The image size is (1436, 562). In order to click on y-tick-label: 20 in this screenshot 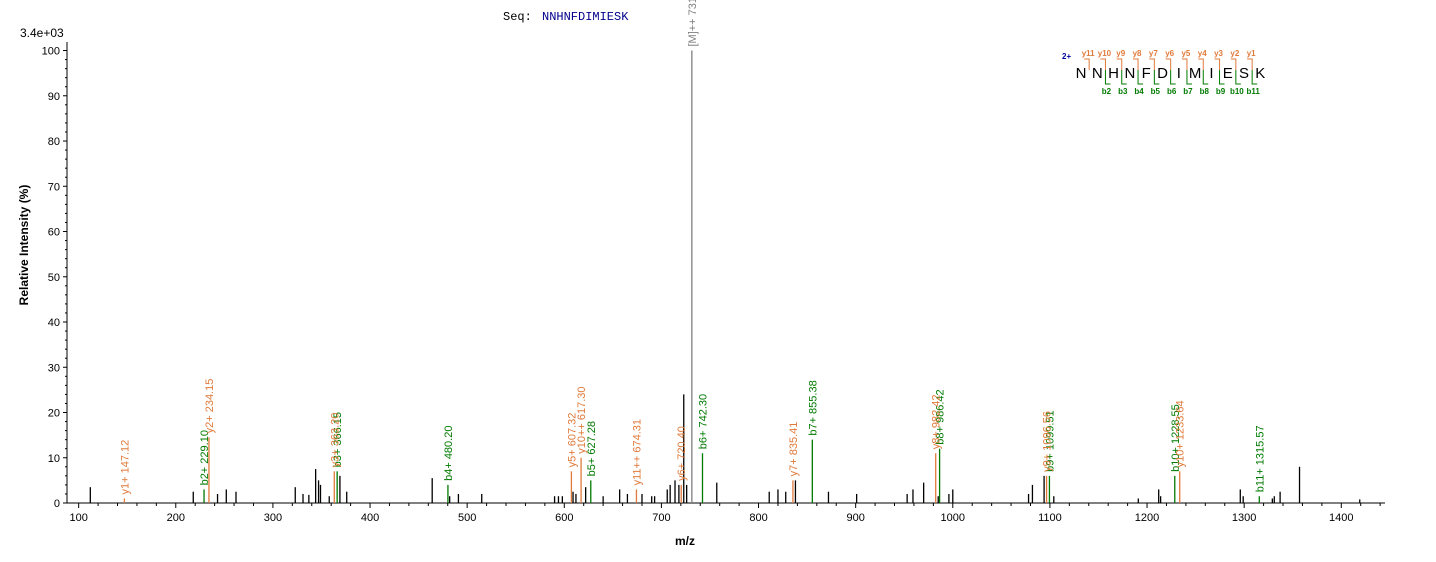, I will do `click(54, 414)`.